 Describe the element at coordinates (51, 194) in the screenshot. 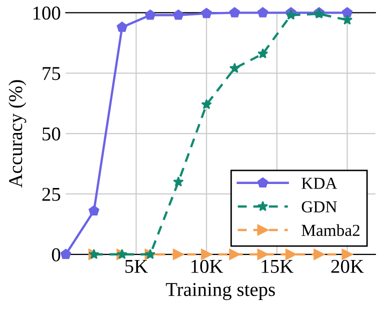

I see `y-tick-label: 25` at that location.